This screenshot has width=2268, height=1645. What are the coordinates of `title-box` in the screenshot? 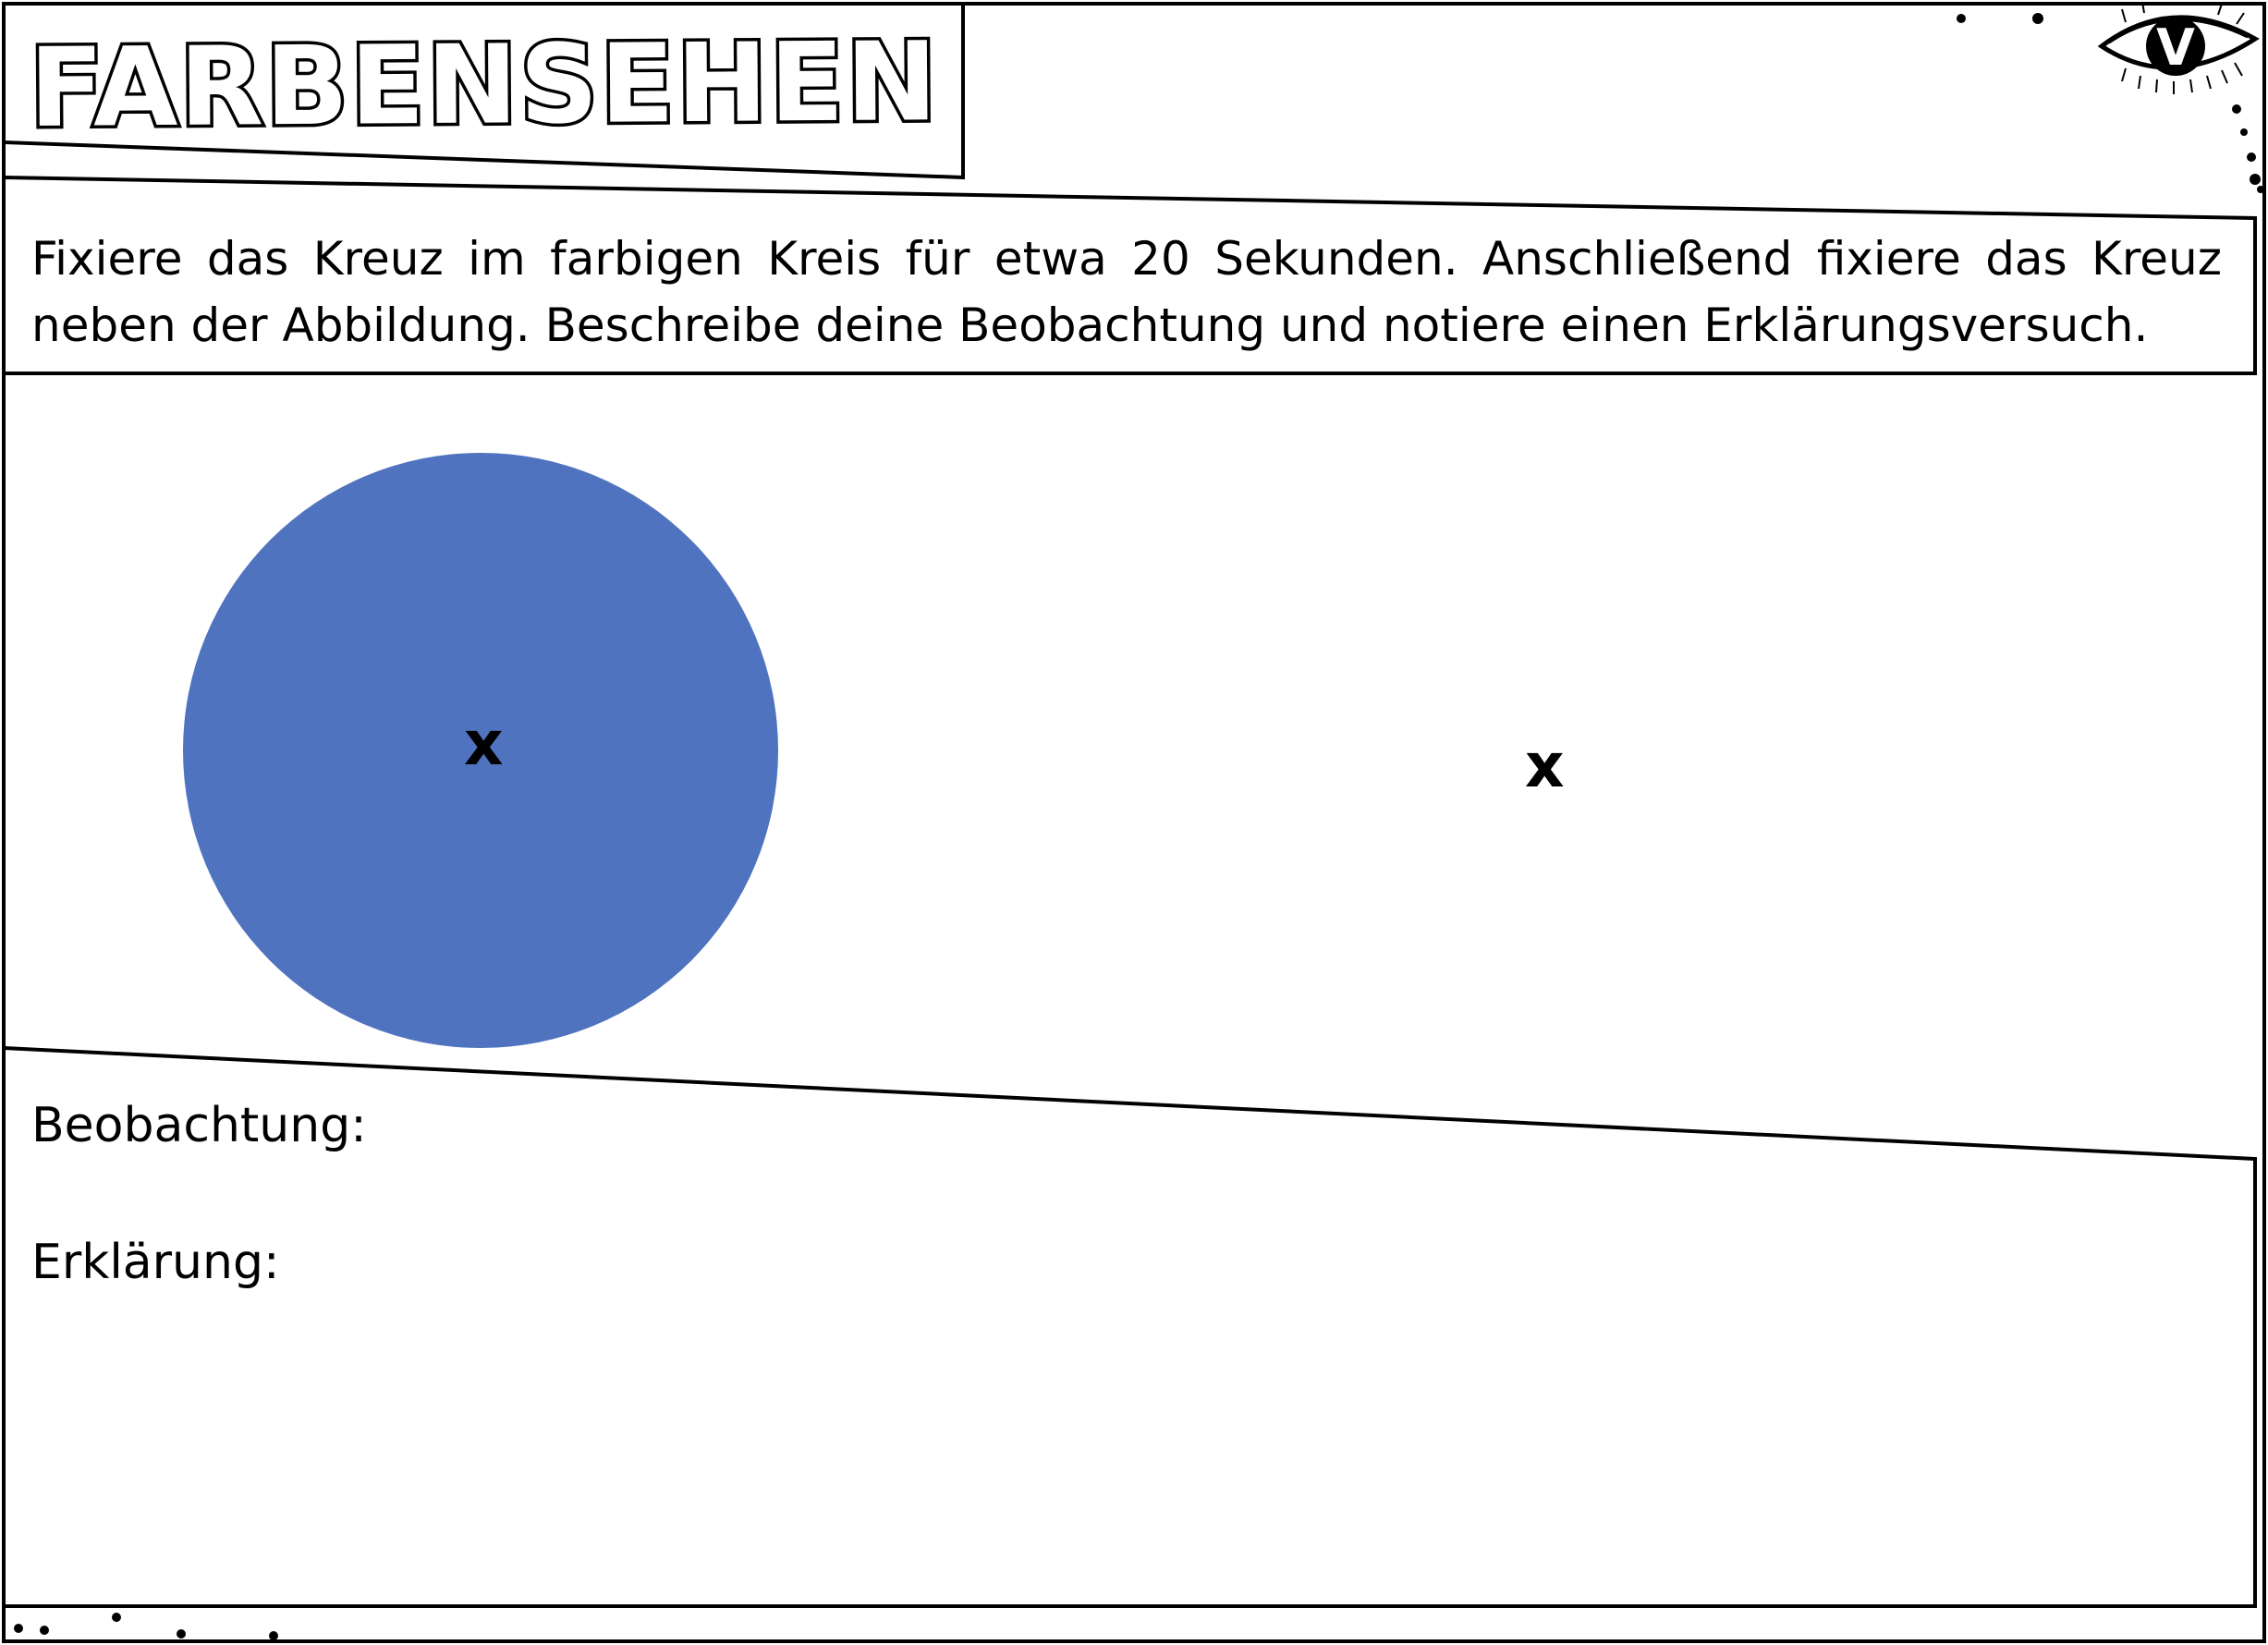 It's located at (483, 91).